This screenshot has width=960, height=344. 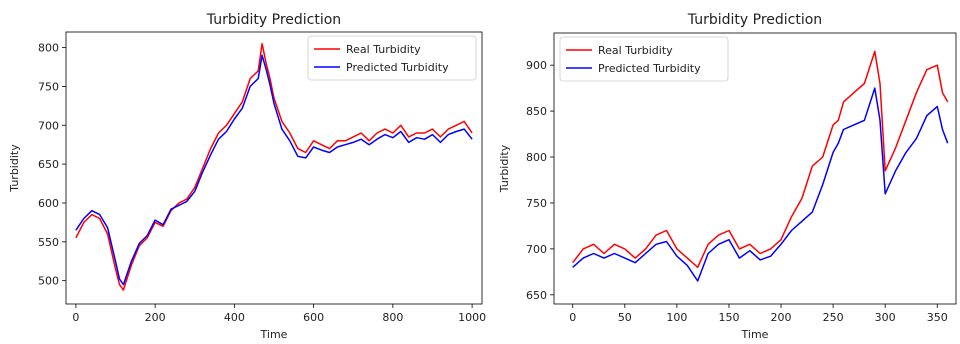 I want to click on x-tick-label: 150, so click(x=728, y=317).